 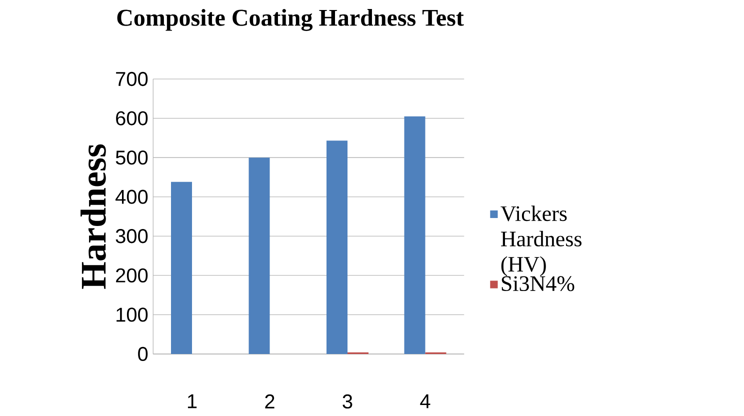 What do you see at coordinates (425, 401) in the screenshot?
I see `x-tick-label: 4` at bounding box center [425, 401].